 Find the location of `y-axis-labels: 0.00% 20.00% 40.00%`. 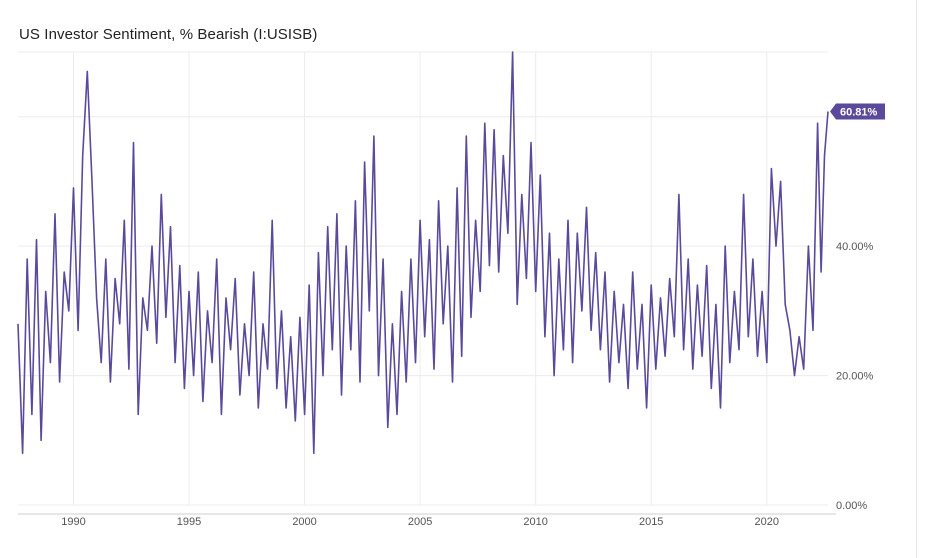

y-axis-labels: 0.00% 20.00% 40.00% is located at coordinates (855, 376).